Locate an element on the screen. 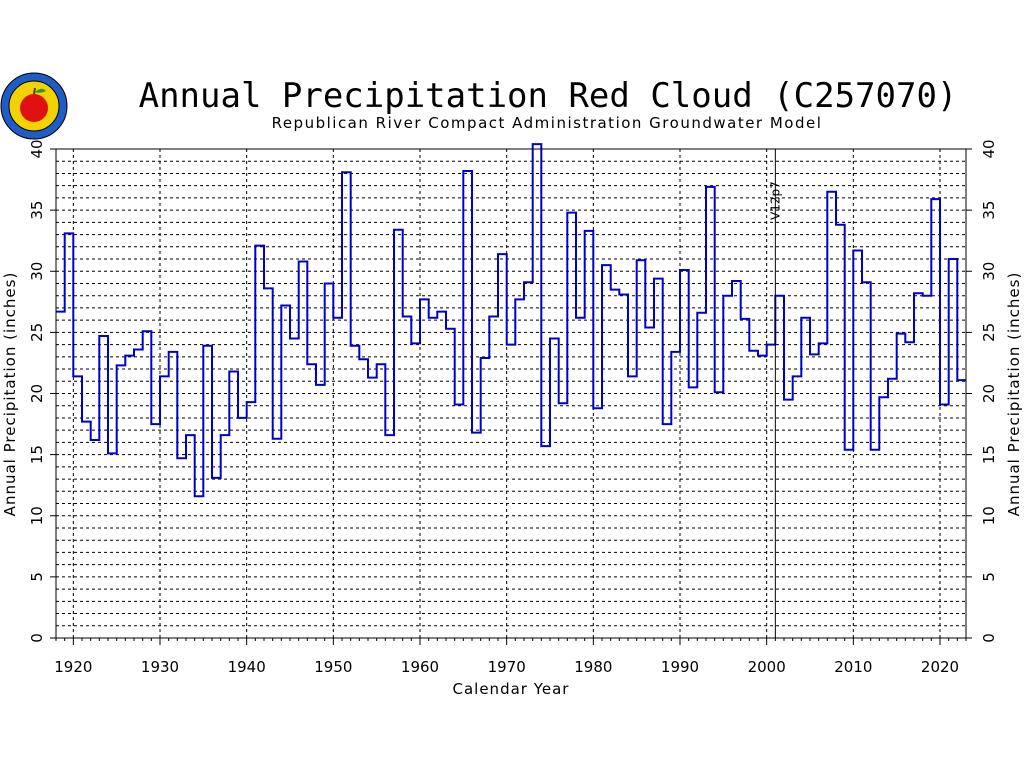  version-marker-label: V12p7 is located at coordinates (775, 200).